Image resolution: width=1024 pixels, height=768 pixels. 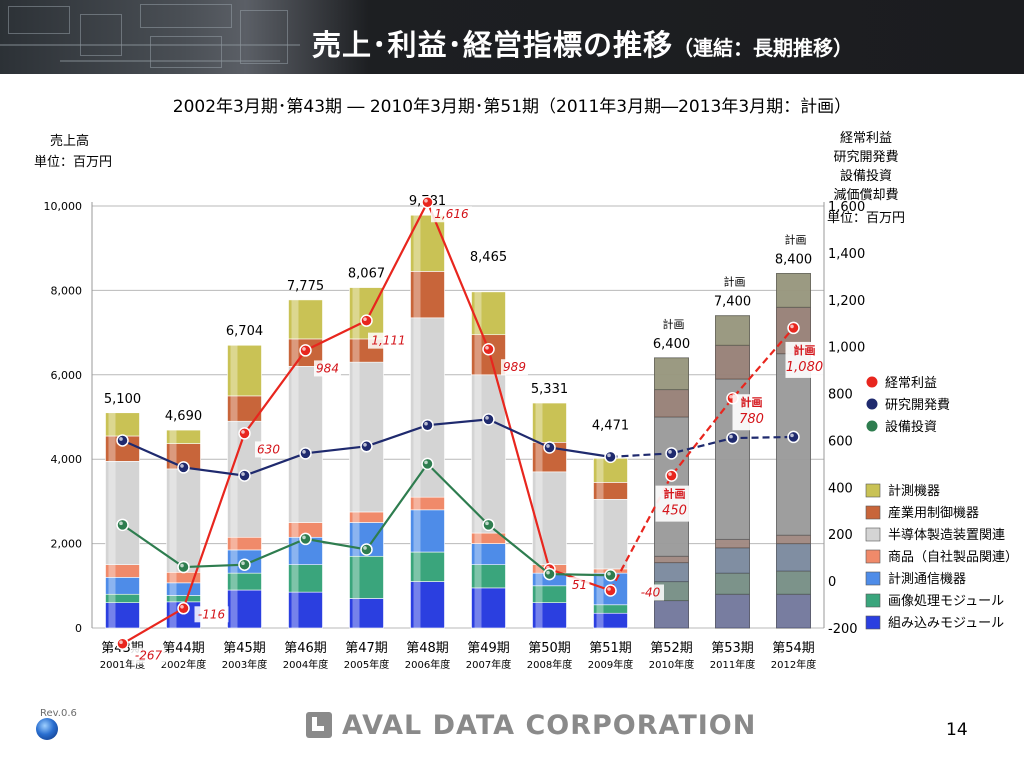 I want to click on right-axis-unit: 単位：百万円, so click(x=866, y=218).